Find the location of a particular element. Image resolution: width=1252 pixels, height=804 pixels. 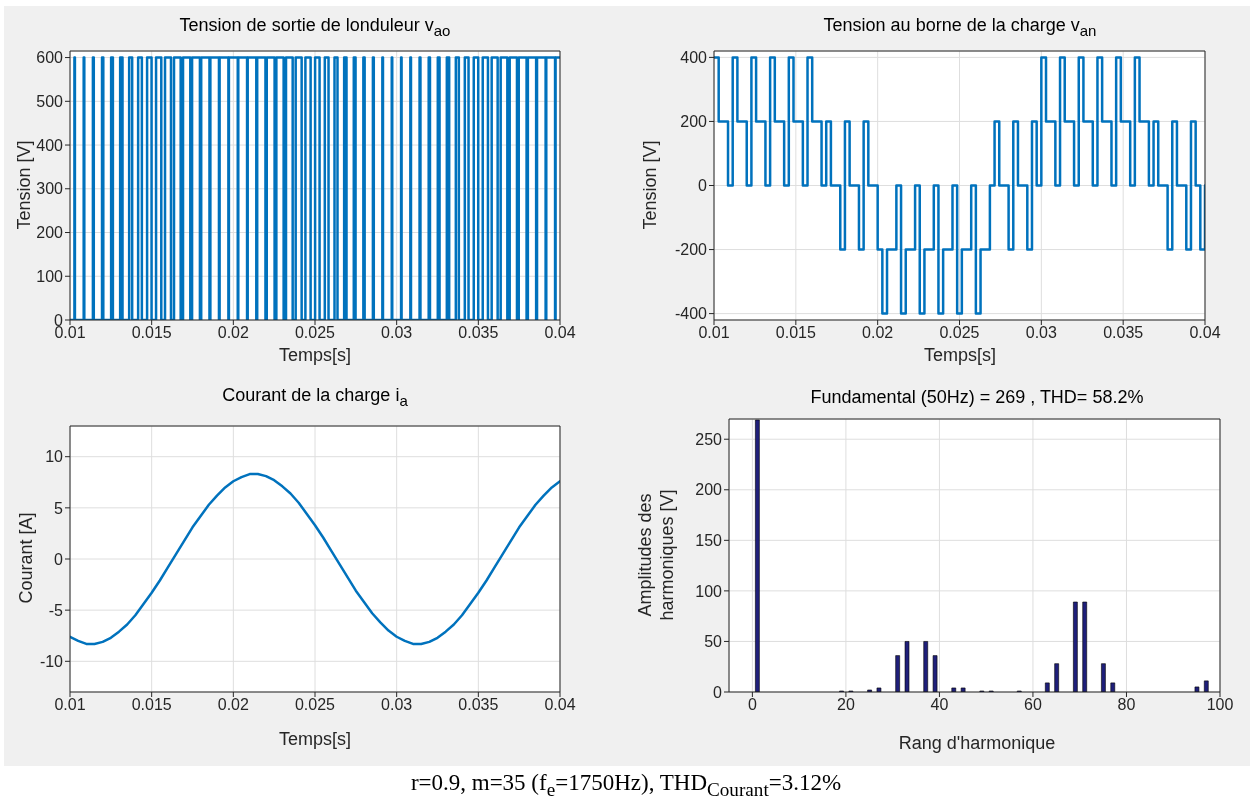

y-tick-label: 600 is located at coordinates (50, 58).